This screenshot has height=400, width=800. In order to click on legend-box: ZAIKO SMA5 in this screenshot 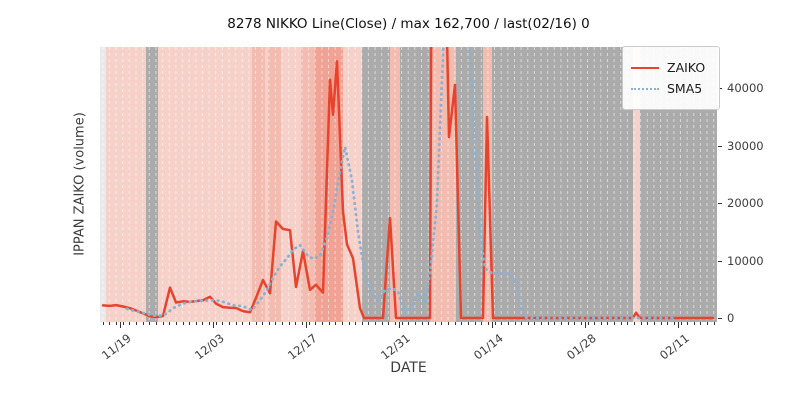, I will do `click(671, 78)`.